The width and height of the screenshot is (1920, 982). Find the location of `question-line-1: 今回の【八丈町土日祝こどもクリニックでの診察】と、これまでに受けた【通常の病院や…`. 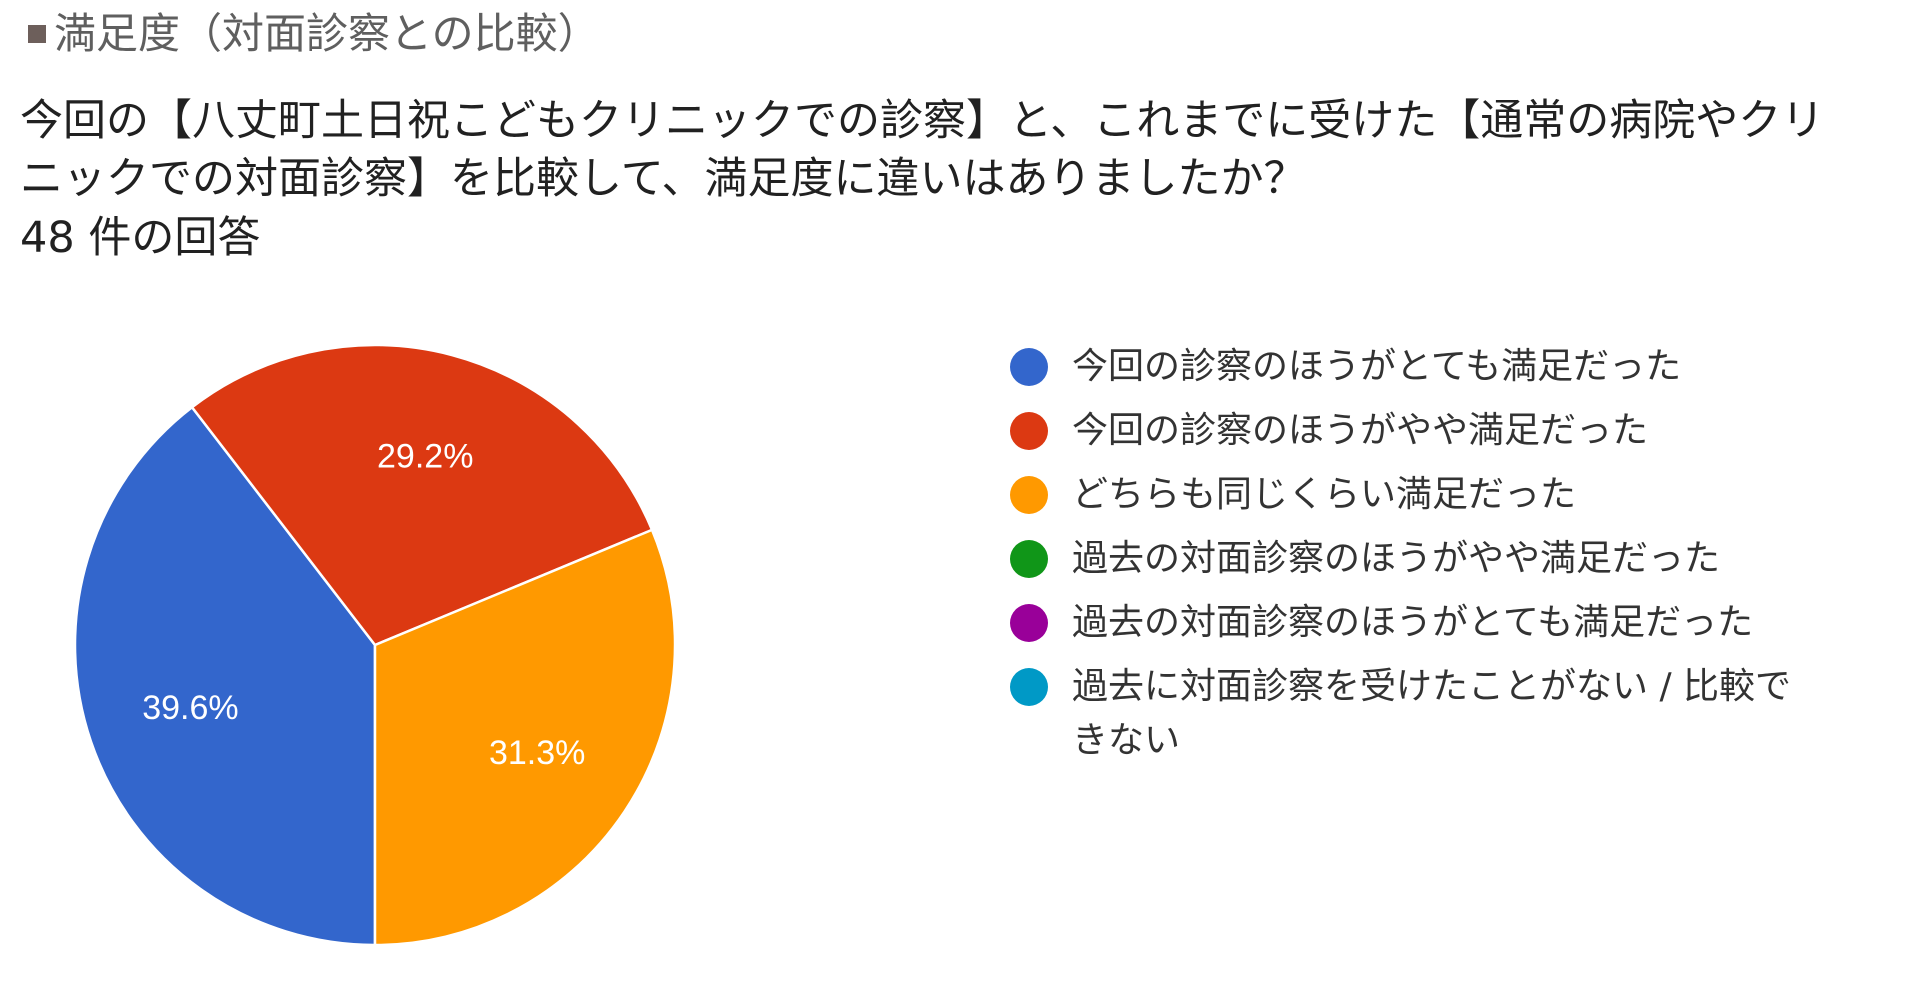

question-line-1: 今回の【八丈町土日祝こどもクリニックでの診察】と、これまでに受けた【通常の病院や… is located at coordinates (922, 121).